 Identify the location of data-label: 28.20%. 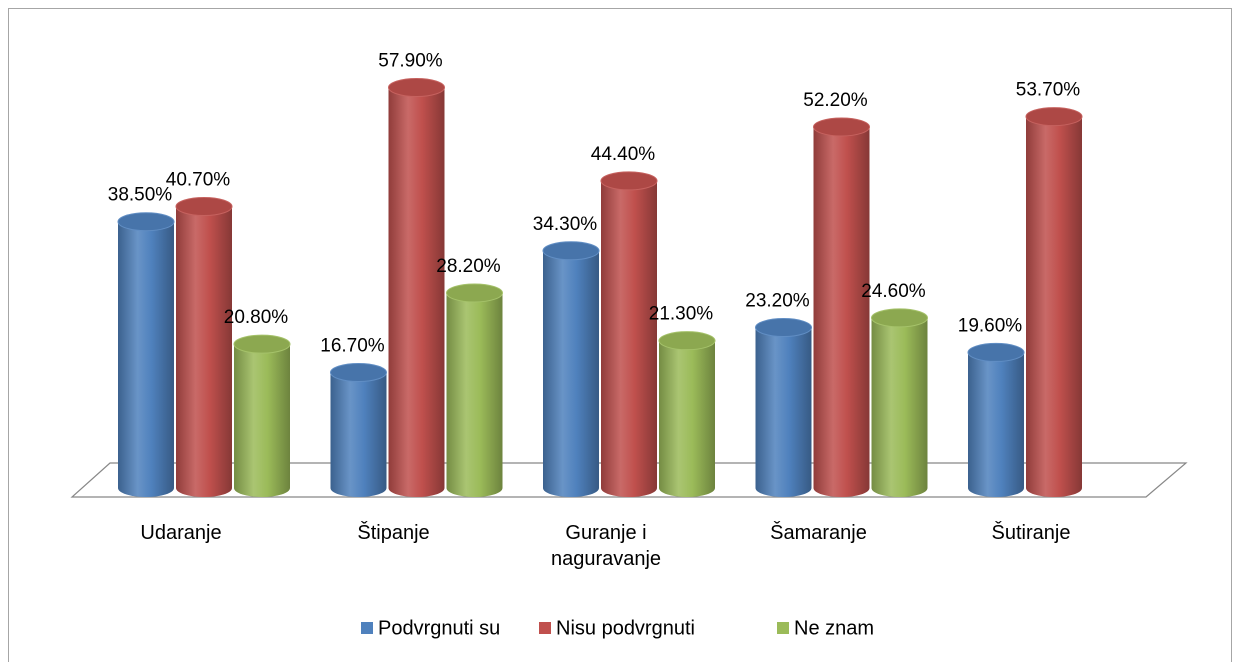
(468, 266).